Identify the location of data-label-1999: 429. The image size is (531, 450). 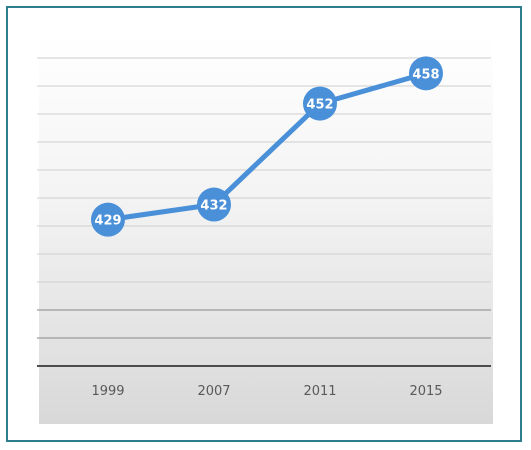
(107, 221).